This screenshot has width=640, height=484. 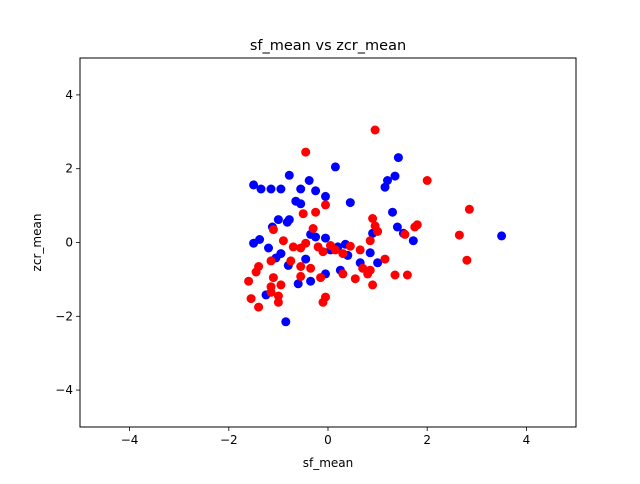 What do you see at coordinates (328, 46) in the screenshot?
I see `chart-title: sf_mean vs zcr_mean` at bounding box center [328, 46].